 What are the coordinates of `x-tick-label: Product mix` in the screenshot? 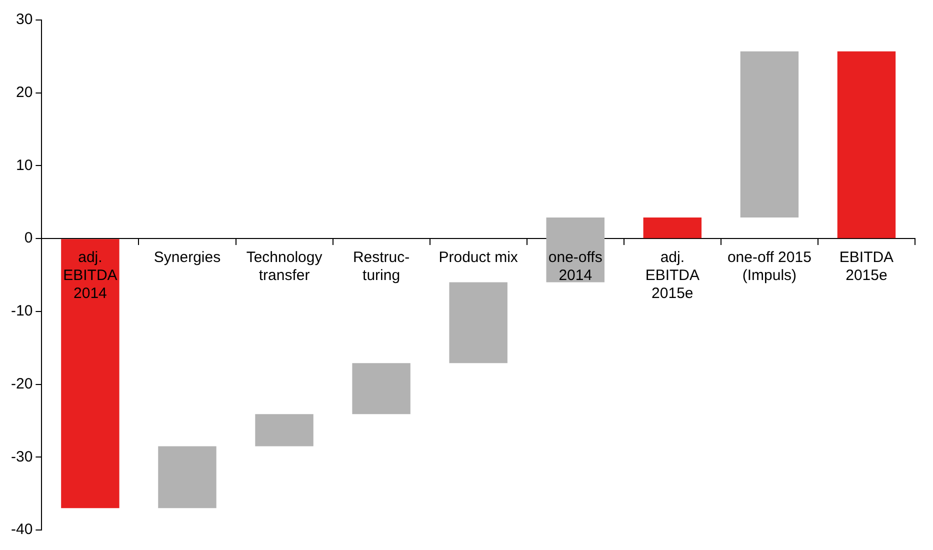 It's located at (478, 257).